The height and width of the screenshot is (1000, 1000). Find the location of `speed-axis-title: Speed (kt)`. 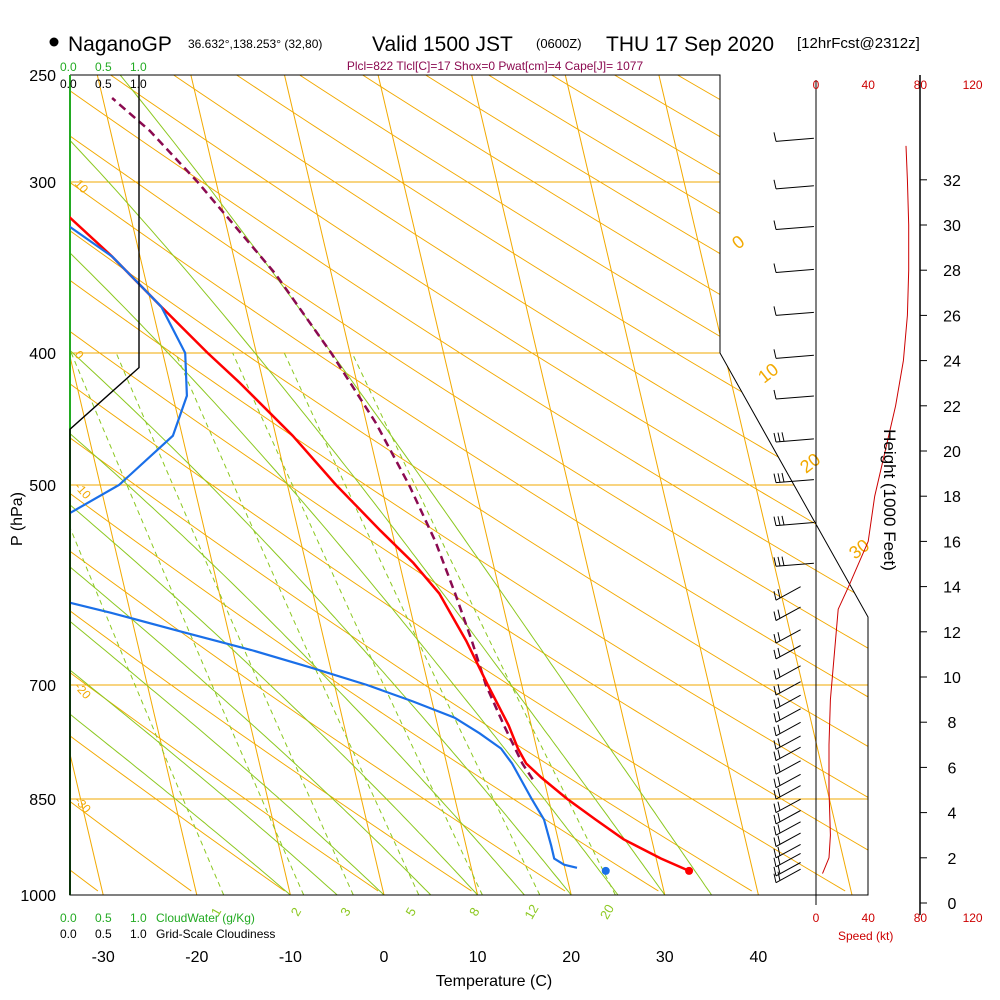

speed-axis-title: Speed (kt) is located at coordinates (865, 936).